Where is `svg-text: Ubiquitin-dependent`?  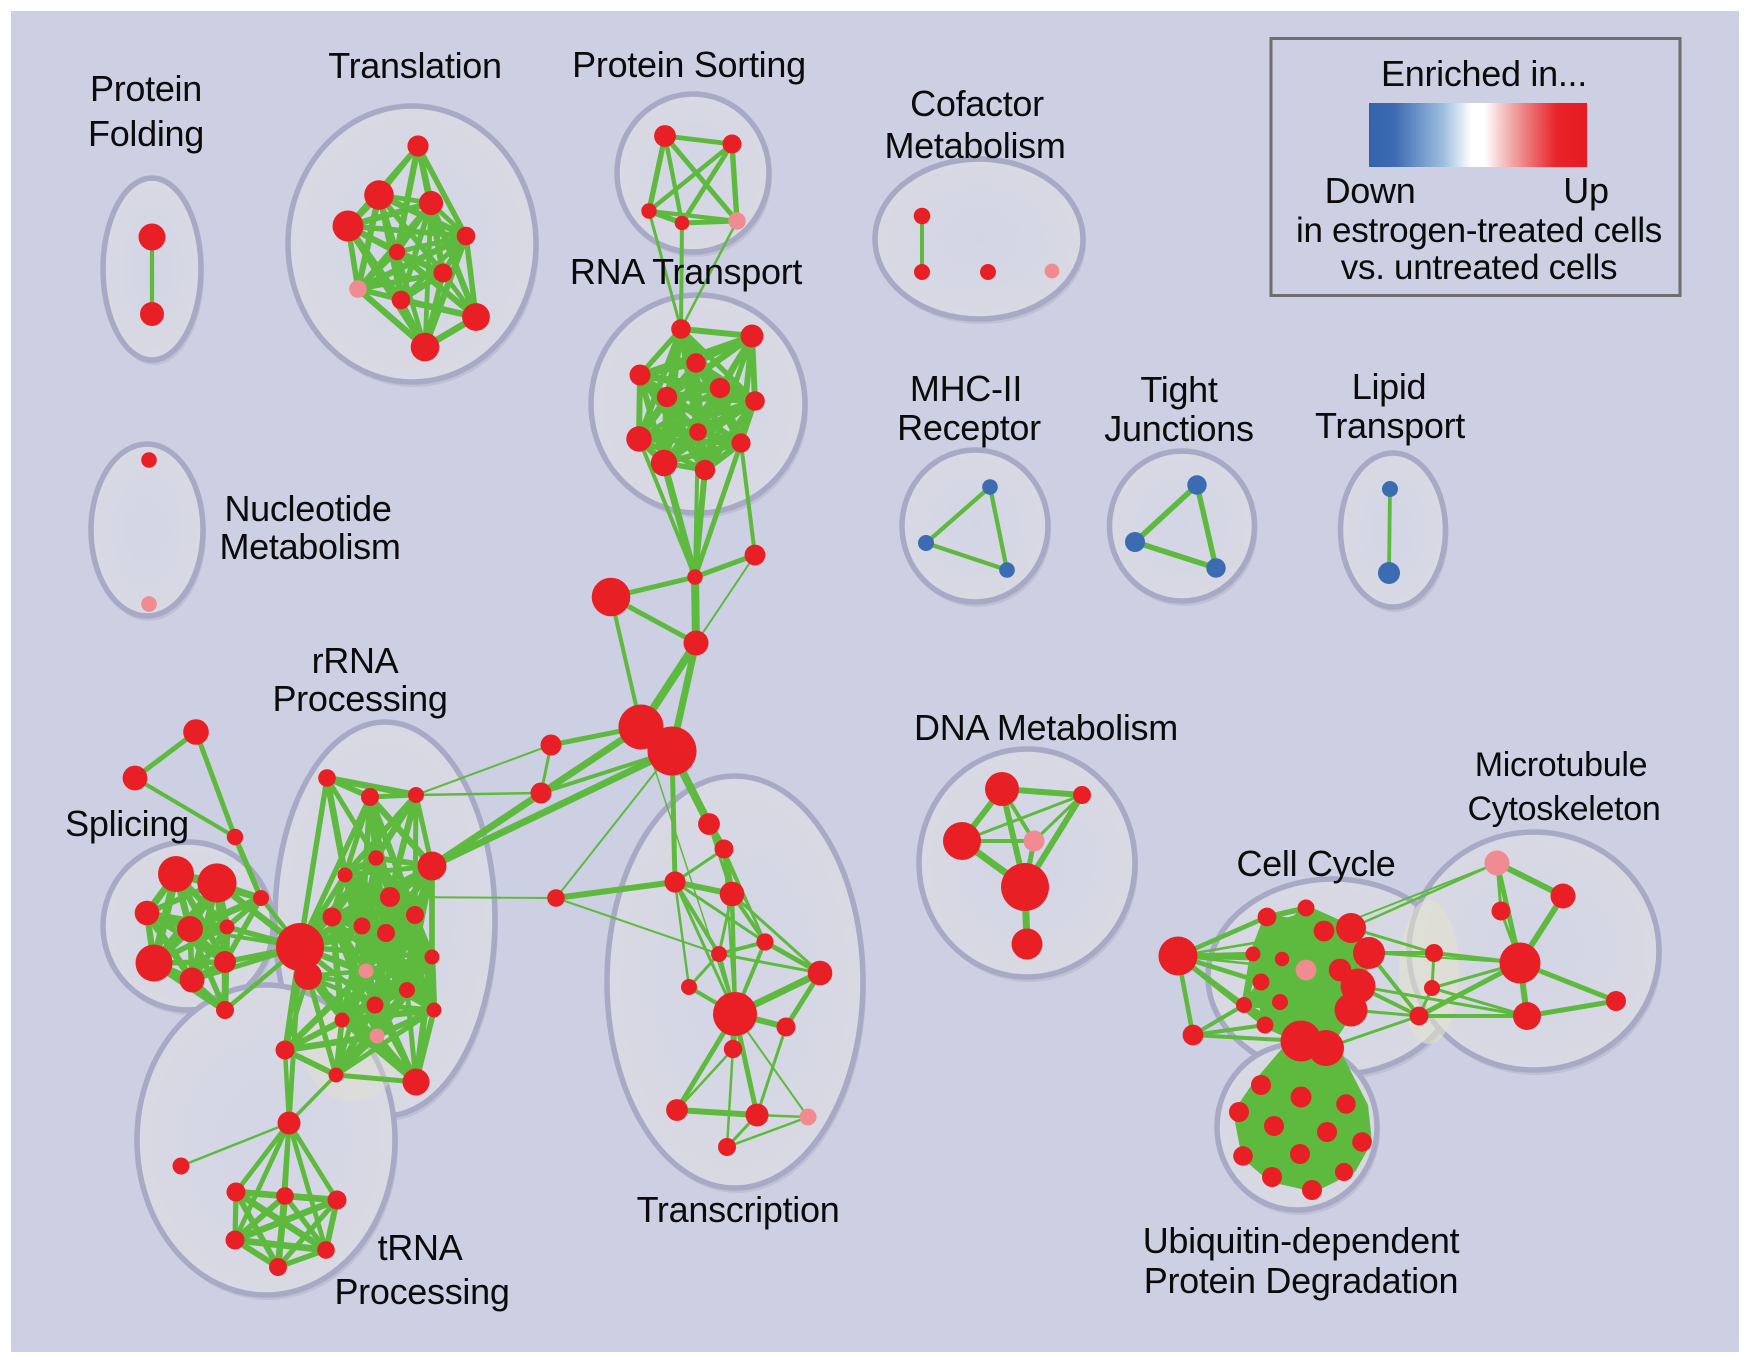
svg-text: Ubiquitin-dependent is located at coordinates (1301, 1240).